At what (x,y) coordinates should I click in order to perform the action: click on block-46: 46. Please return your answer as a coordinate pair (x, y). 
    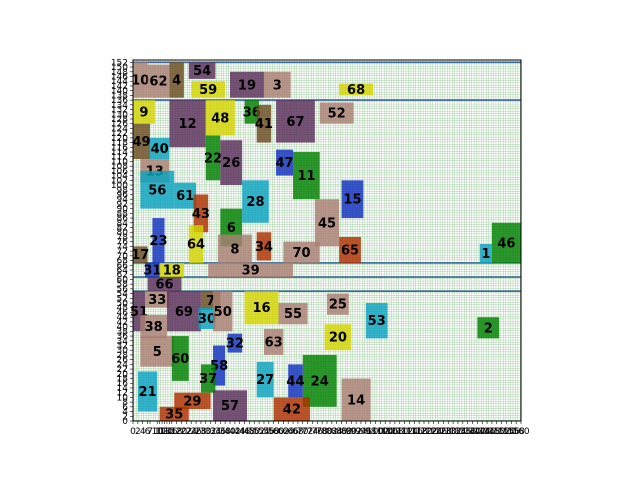
    Looking at the image, I should click on (506, 242).